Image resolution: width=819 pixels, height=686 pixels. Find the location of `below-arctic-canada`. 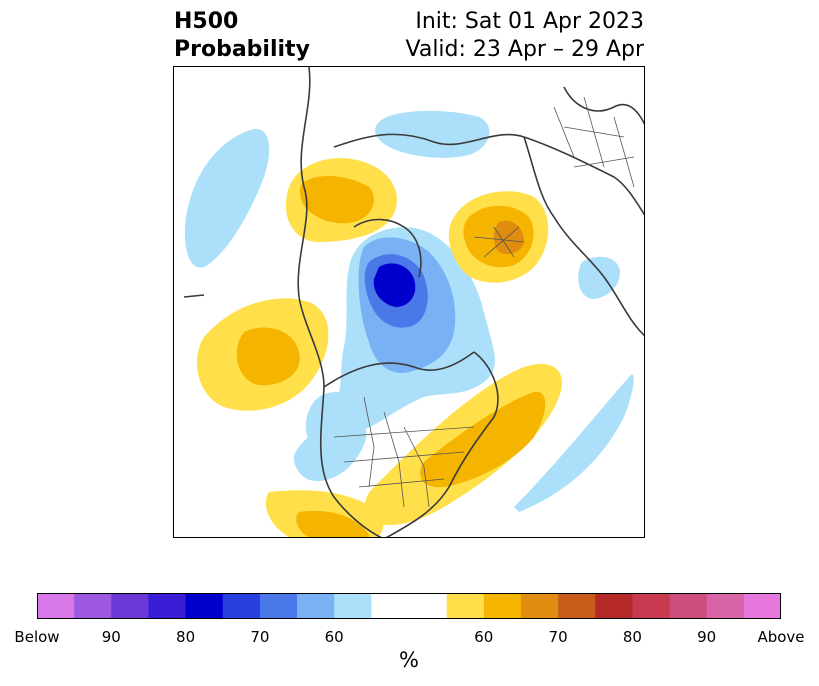

below-arctic-canada is located at coordinates (400, 337).